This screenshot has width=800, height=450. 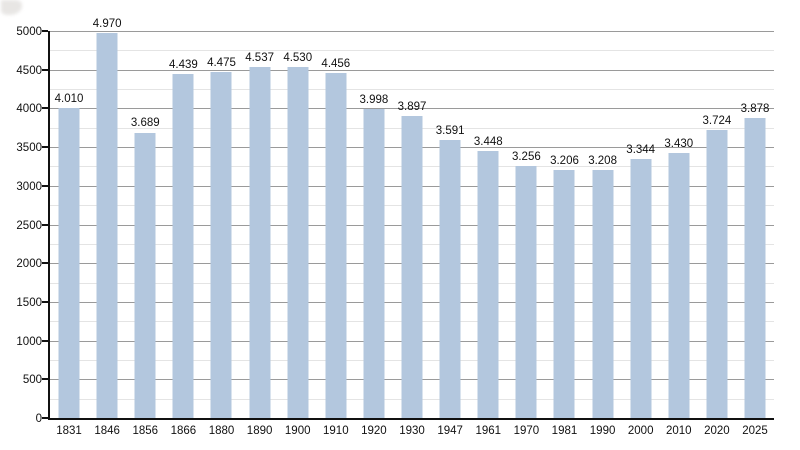 What do you see at coordinates (602, 160) in the screenshot?
I see `bar-value-label: 3.208` at bounding box center [602, 160].